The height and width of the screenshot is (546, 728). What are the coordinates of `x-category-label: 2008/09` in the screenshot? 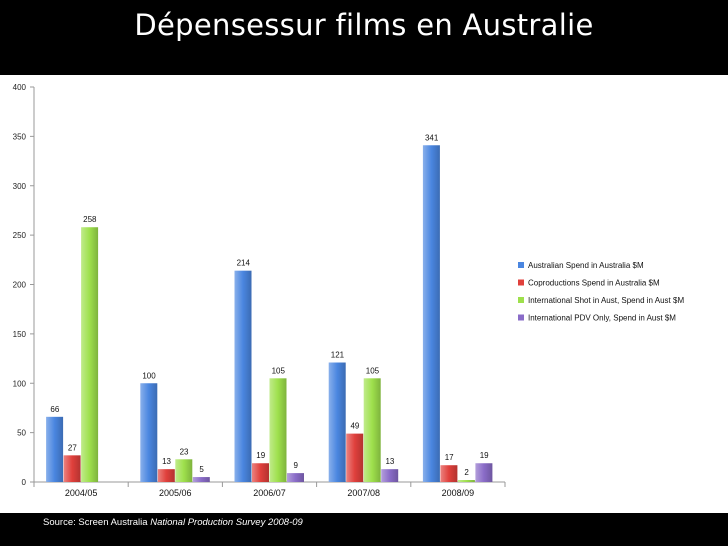 It's located at (458, 493).